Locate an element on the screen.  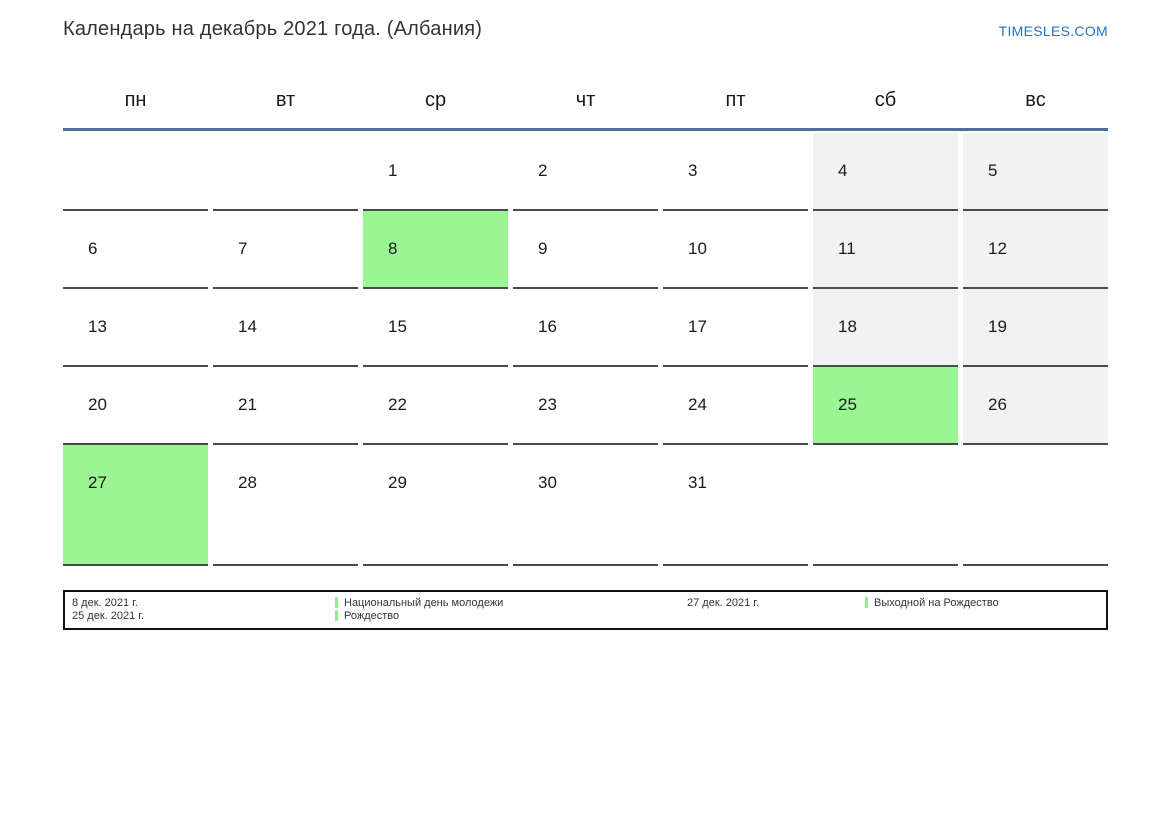
day-cell-9: 9 is located at coordinates (585, 250).